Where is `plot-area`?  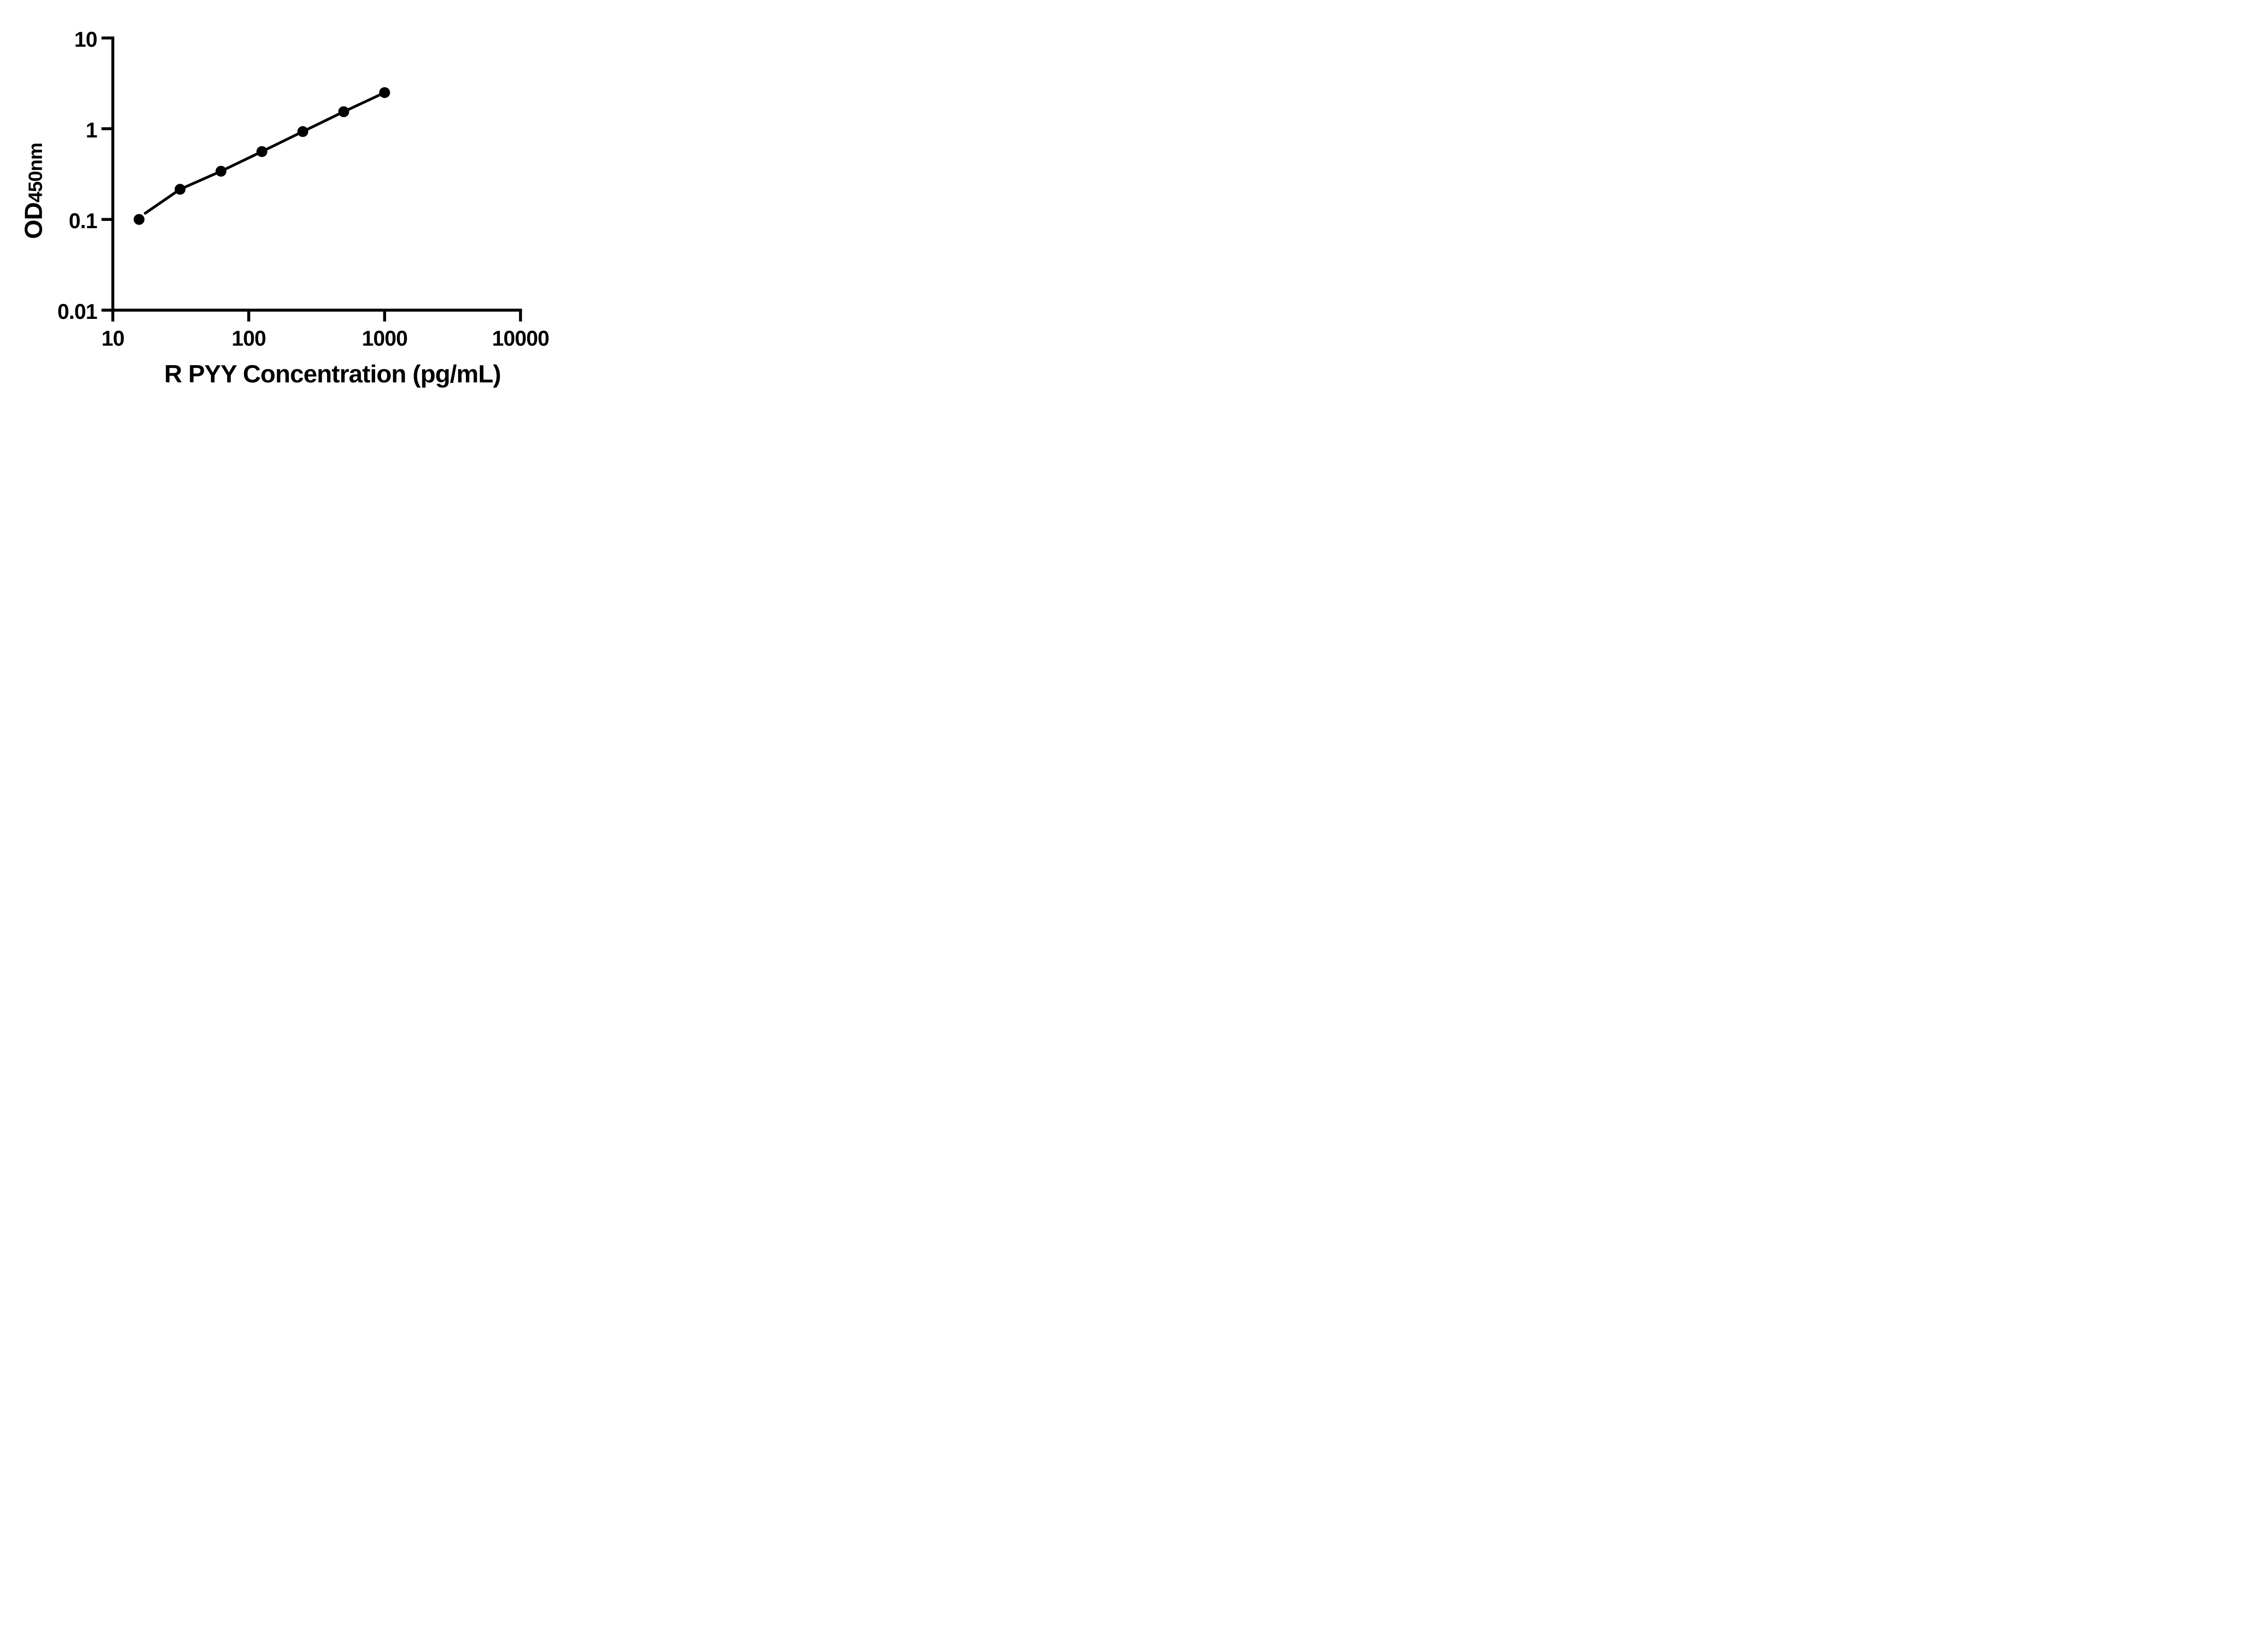 plot-area is located at coordinates (311, 179).